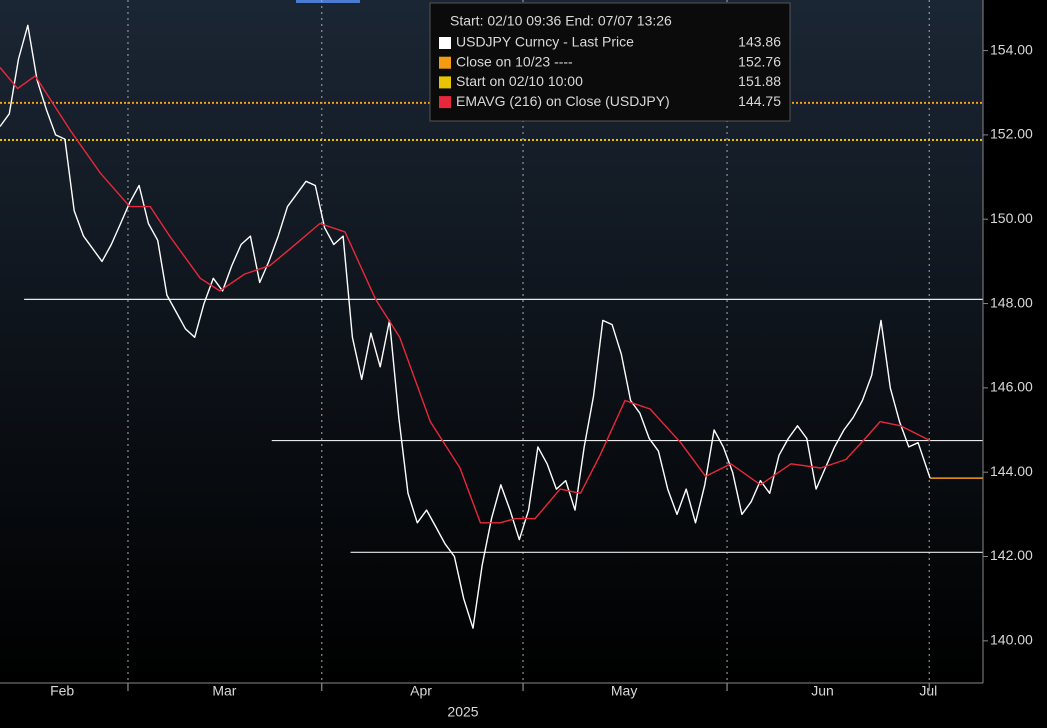  I want to click on legend-label: Start on 02/10 10:00, so click(519, 81).